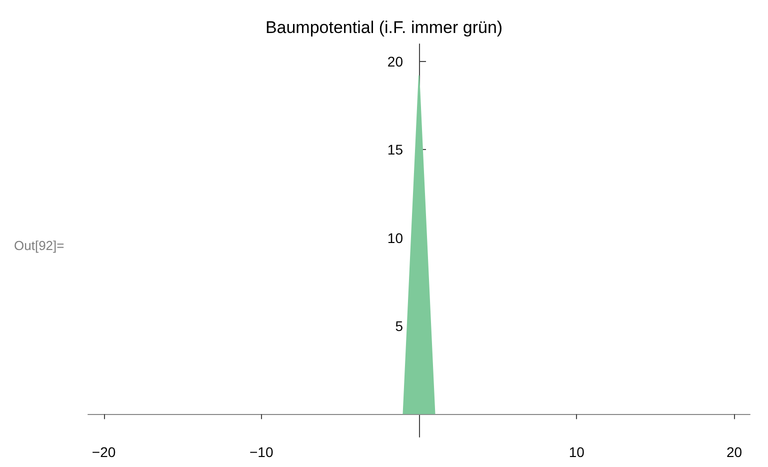  Describe the element at coordinates (734, 452) in the screenshot. I see `x-tick-label: 20` at that location.